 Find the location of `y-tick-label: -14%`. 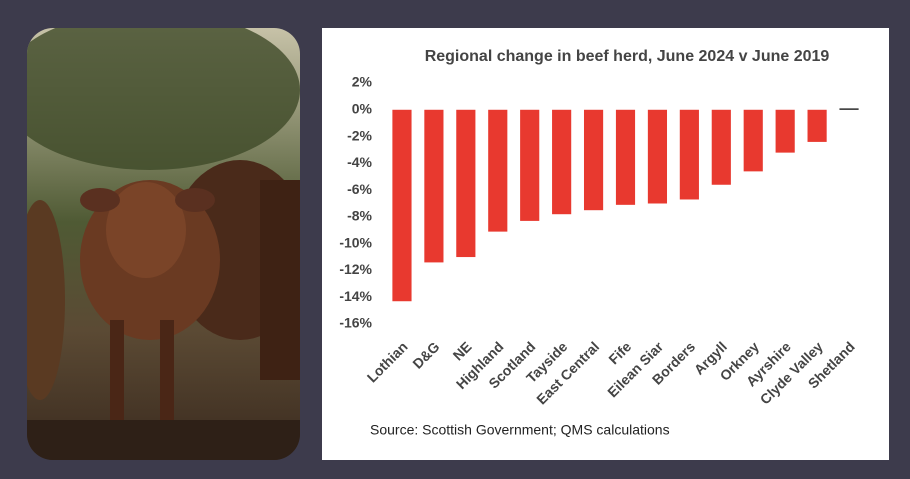

y-tick-label: -14% is located at coordinates (355, 296).